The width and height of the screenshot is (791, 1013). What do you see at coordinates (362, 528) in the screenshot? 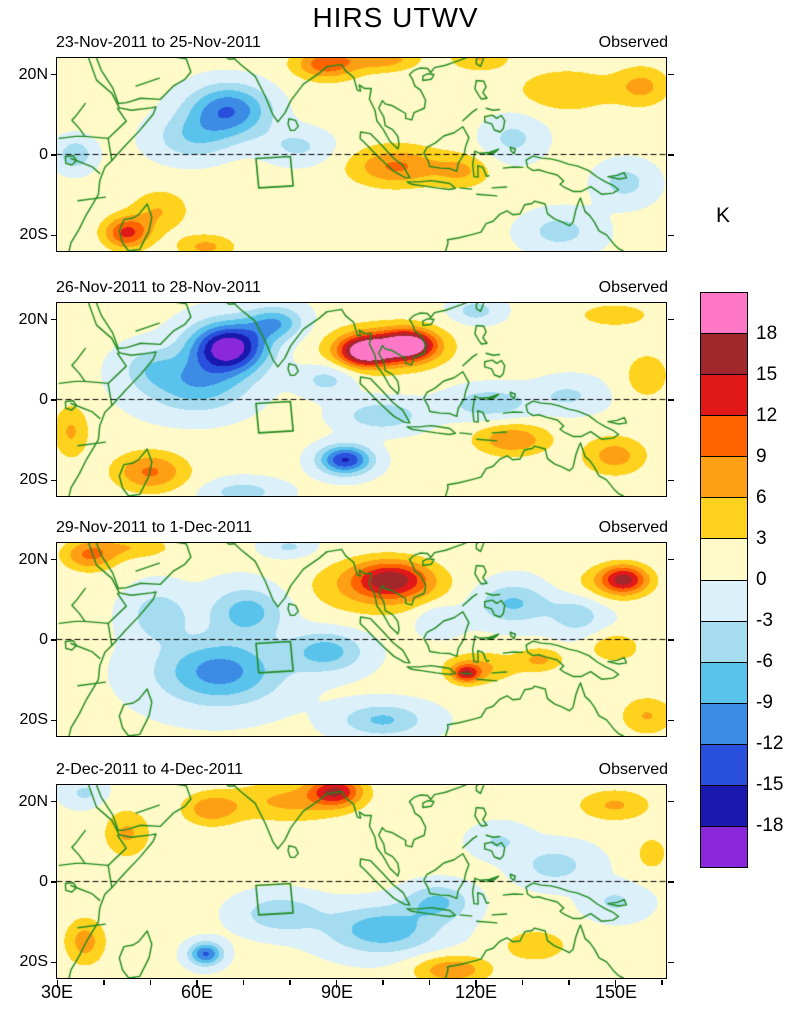
I see `panel-3-caption: 29-Nov-2011 to 1-Dec-2011 Observed` at bounding box center [362, 528].